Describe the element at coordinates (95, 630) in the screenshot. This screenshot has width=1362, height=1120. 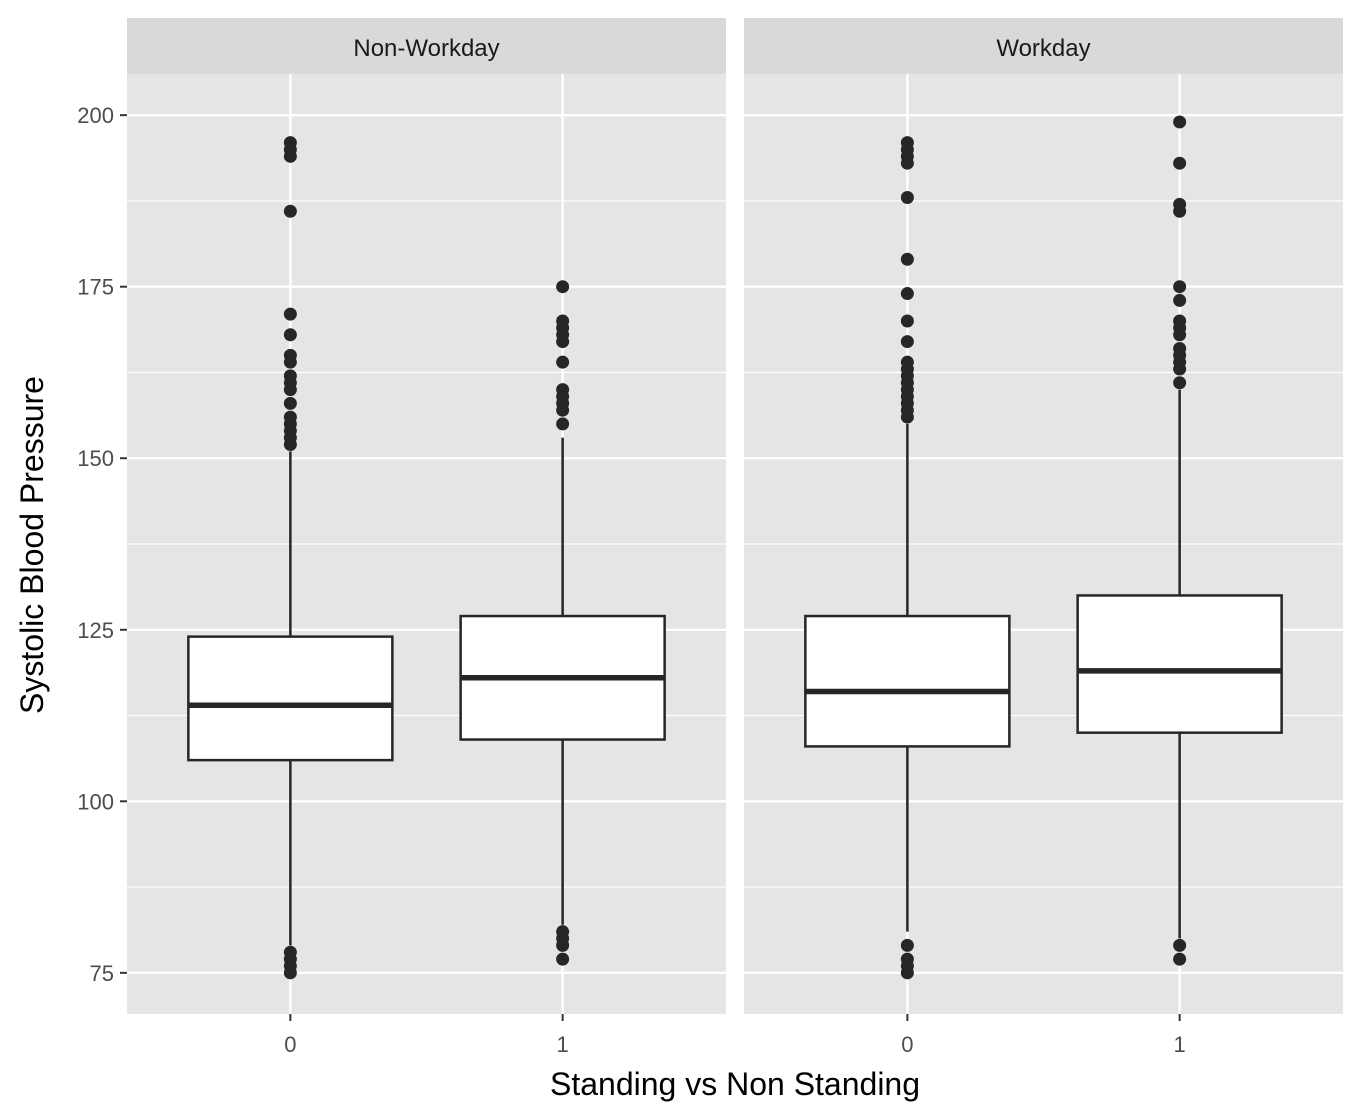
I see `y-tick-label: 125` at that location.